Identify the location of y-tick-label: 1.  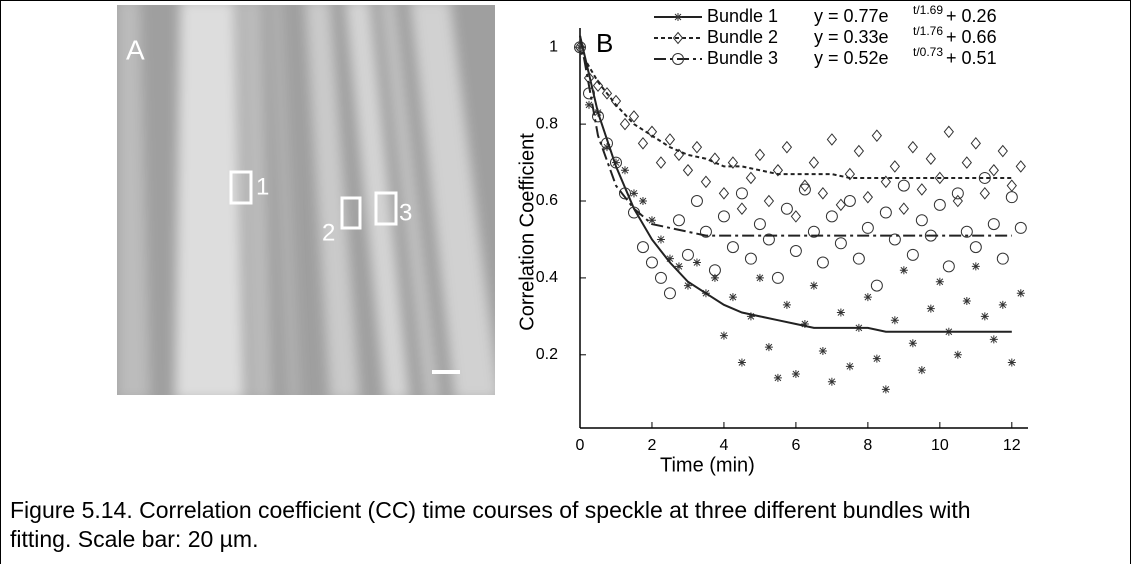
(553, 46).